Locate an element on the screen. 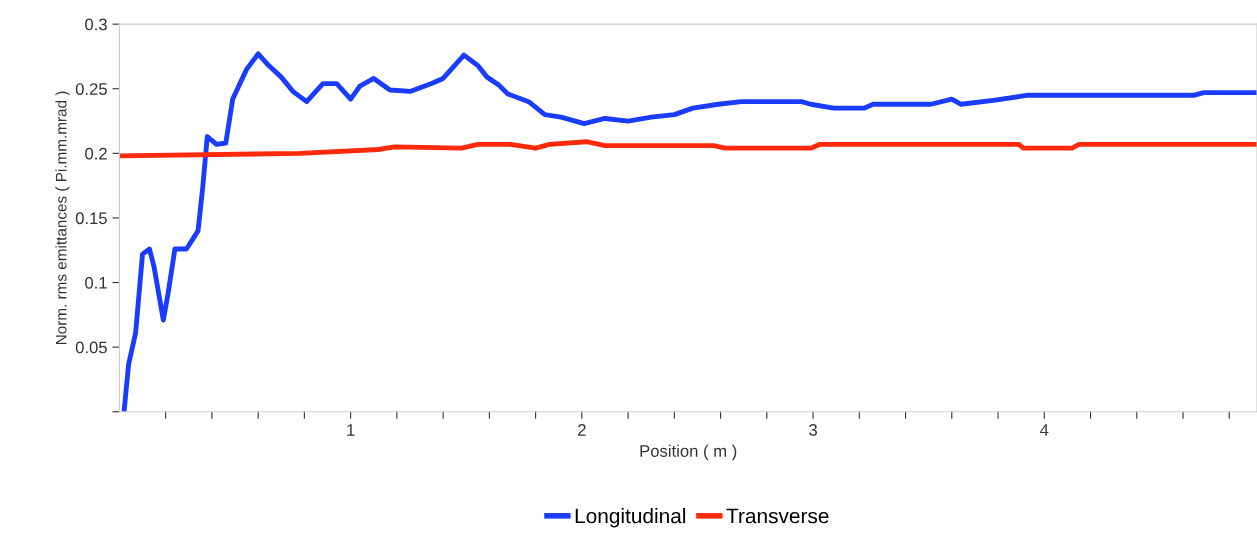  y-tick-label: 0.1 is located at coordinates (96, 282).